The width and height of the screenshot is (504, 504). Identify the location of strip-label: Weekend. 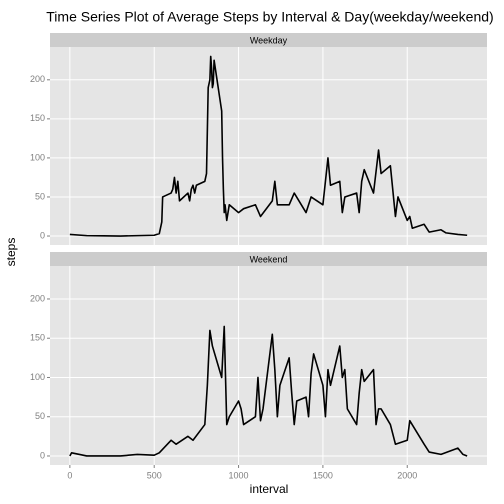
(269, 259).